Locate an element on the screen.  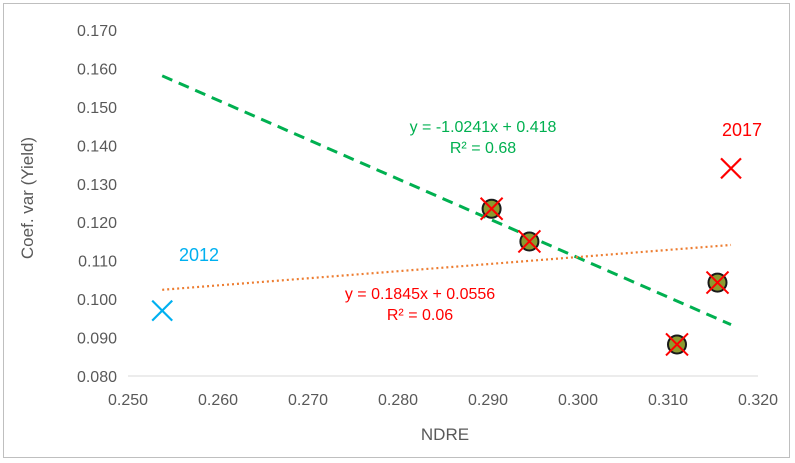
trendline-1-equation: y = -1.0241x + 0.418 is located at coordinates (483, 127).